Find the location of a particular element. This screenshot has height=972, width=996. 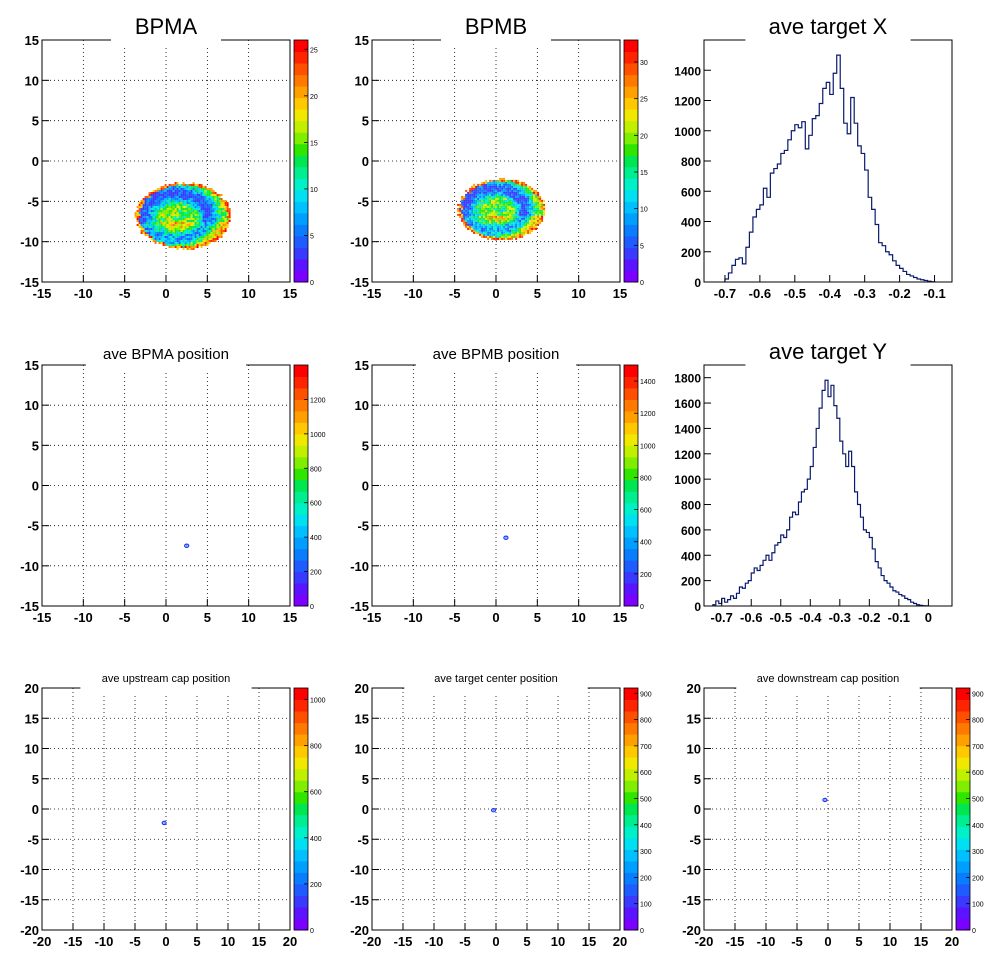

colorbar-tick-label: 0 is located at coordinates (312, 283).